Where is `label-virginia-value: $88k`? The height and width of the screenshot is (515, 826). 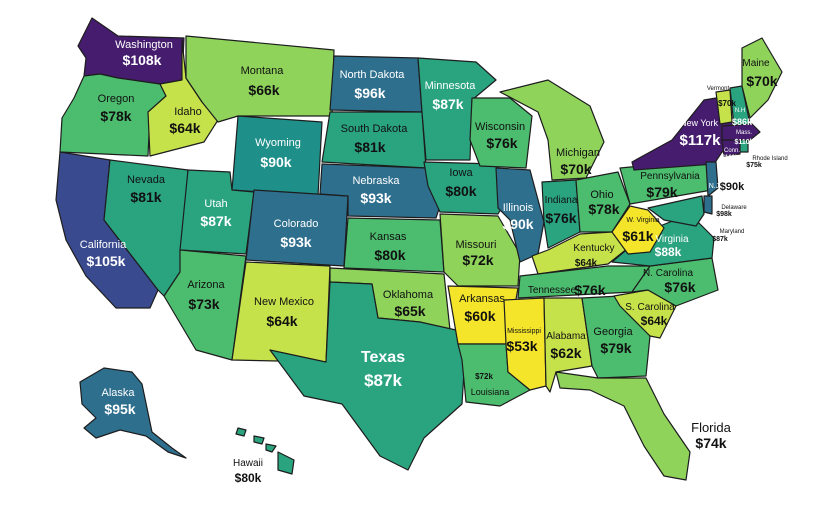
label-virginia-value: $88k is located at coordinates (668, 252).